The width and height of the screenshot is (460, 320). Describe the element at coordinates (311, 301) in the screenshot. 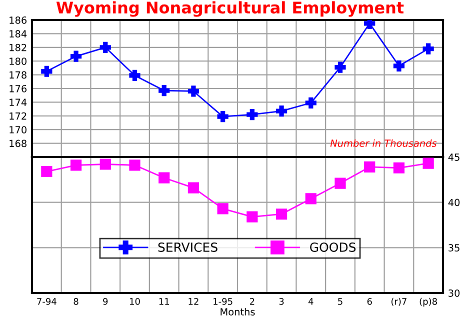

I see `x-tick-label: 4` at that location.